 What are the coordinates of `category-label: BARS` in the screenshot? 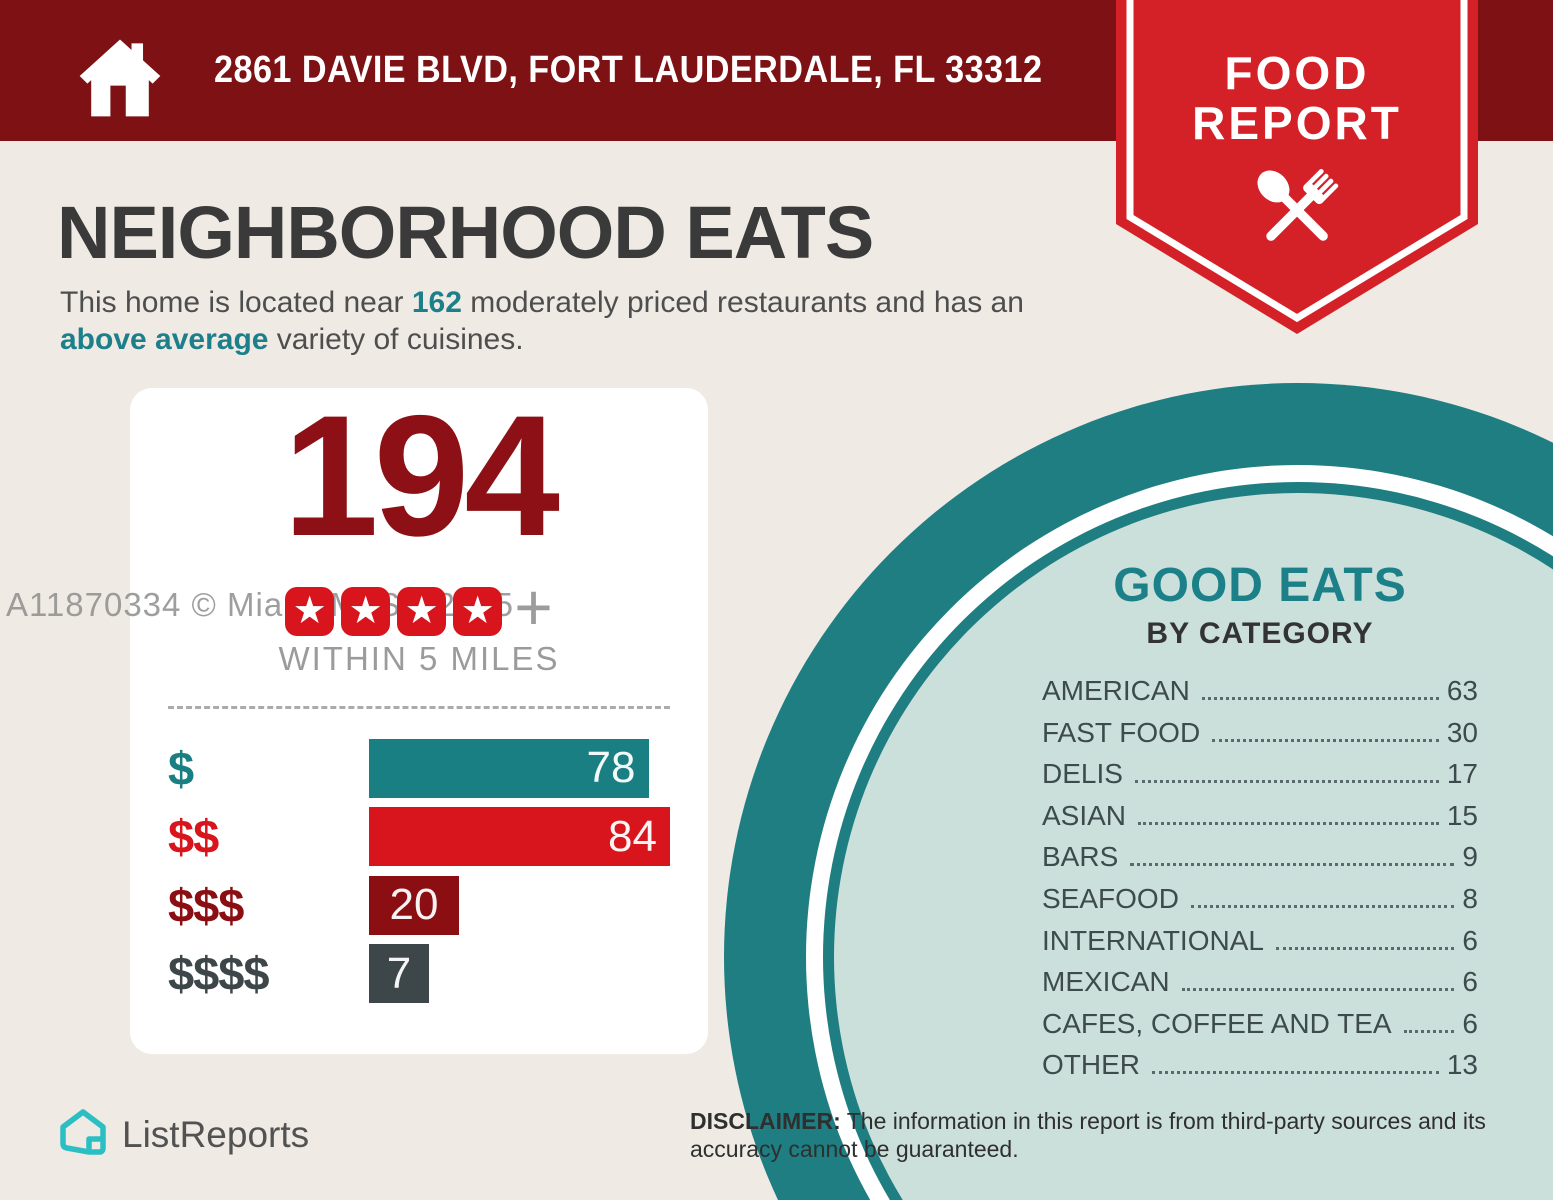 It's located at (1080, 857).